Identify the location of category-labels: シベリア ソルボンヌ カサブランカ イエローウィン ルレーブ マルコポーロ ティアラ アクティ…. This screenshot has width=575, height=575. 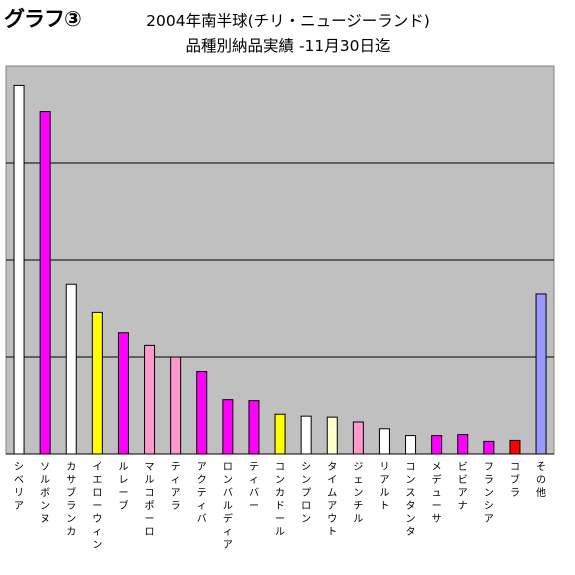
(280, 506).